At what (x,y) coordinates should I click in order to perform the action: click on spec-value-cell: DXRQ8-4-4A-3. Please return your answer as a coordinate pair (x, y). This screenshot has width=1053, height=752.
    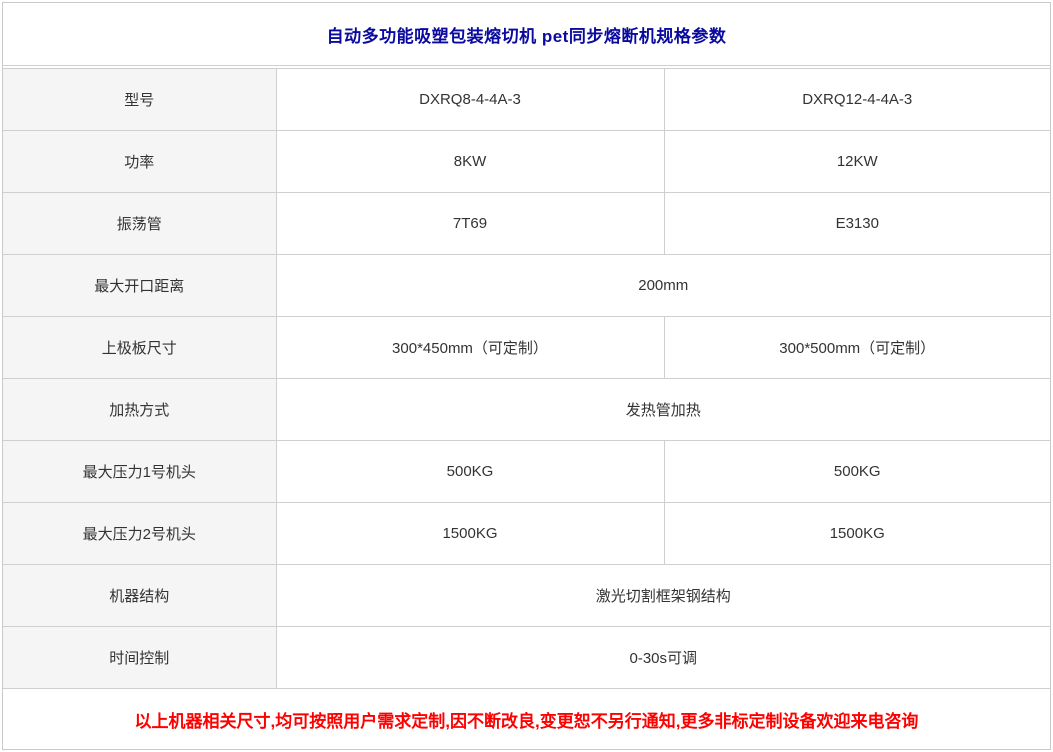
    Looking at the image, I should click on (470, 99).